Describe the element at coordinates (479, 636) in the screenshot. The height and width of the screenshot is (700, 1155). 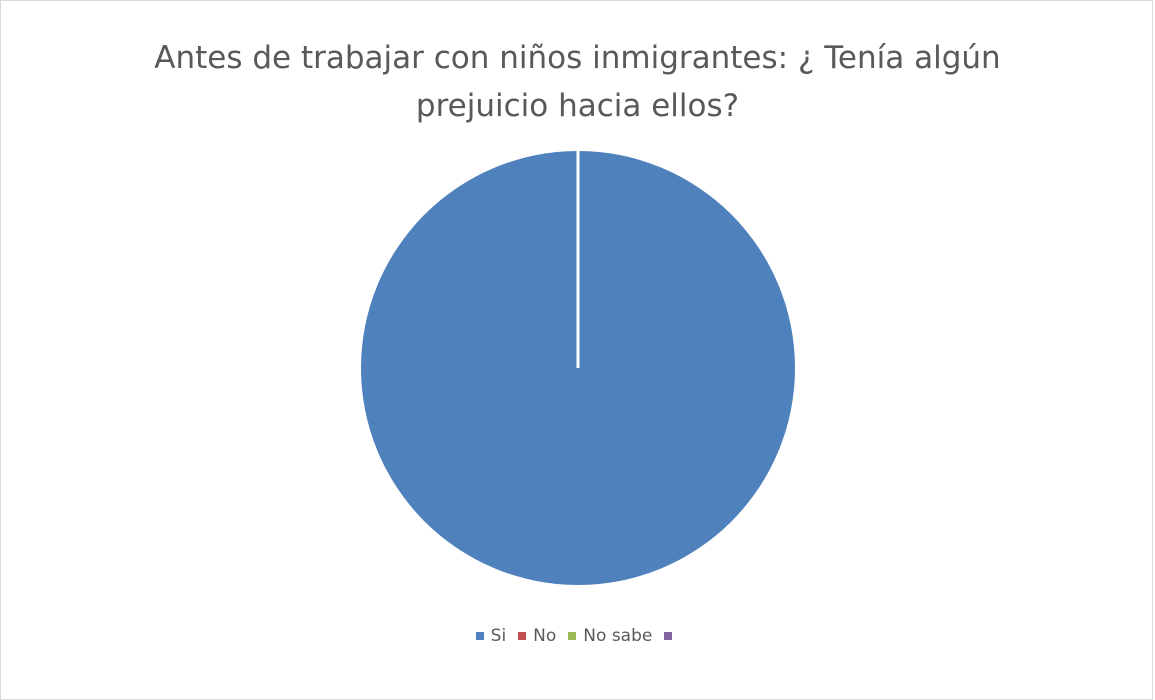
I see `legend-swatch-si` at that location.